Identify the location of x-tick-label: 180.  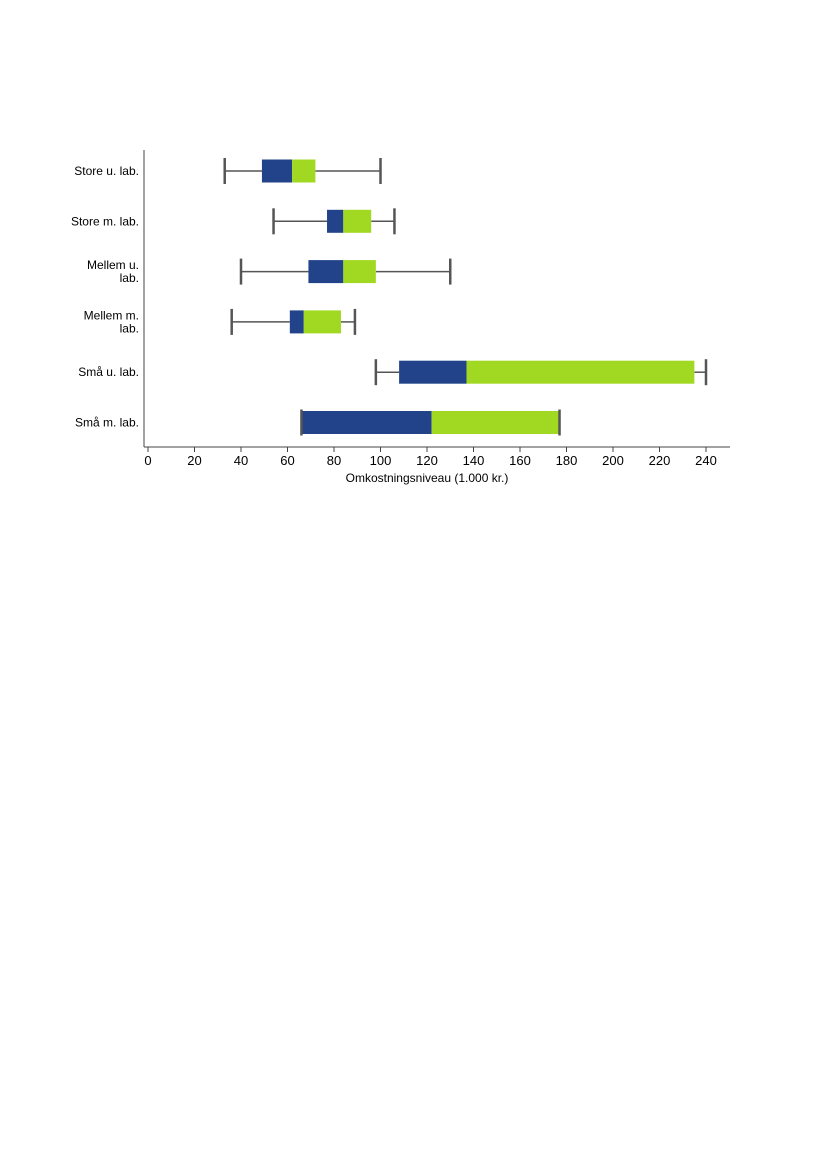
(567, 460).